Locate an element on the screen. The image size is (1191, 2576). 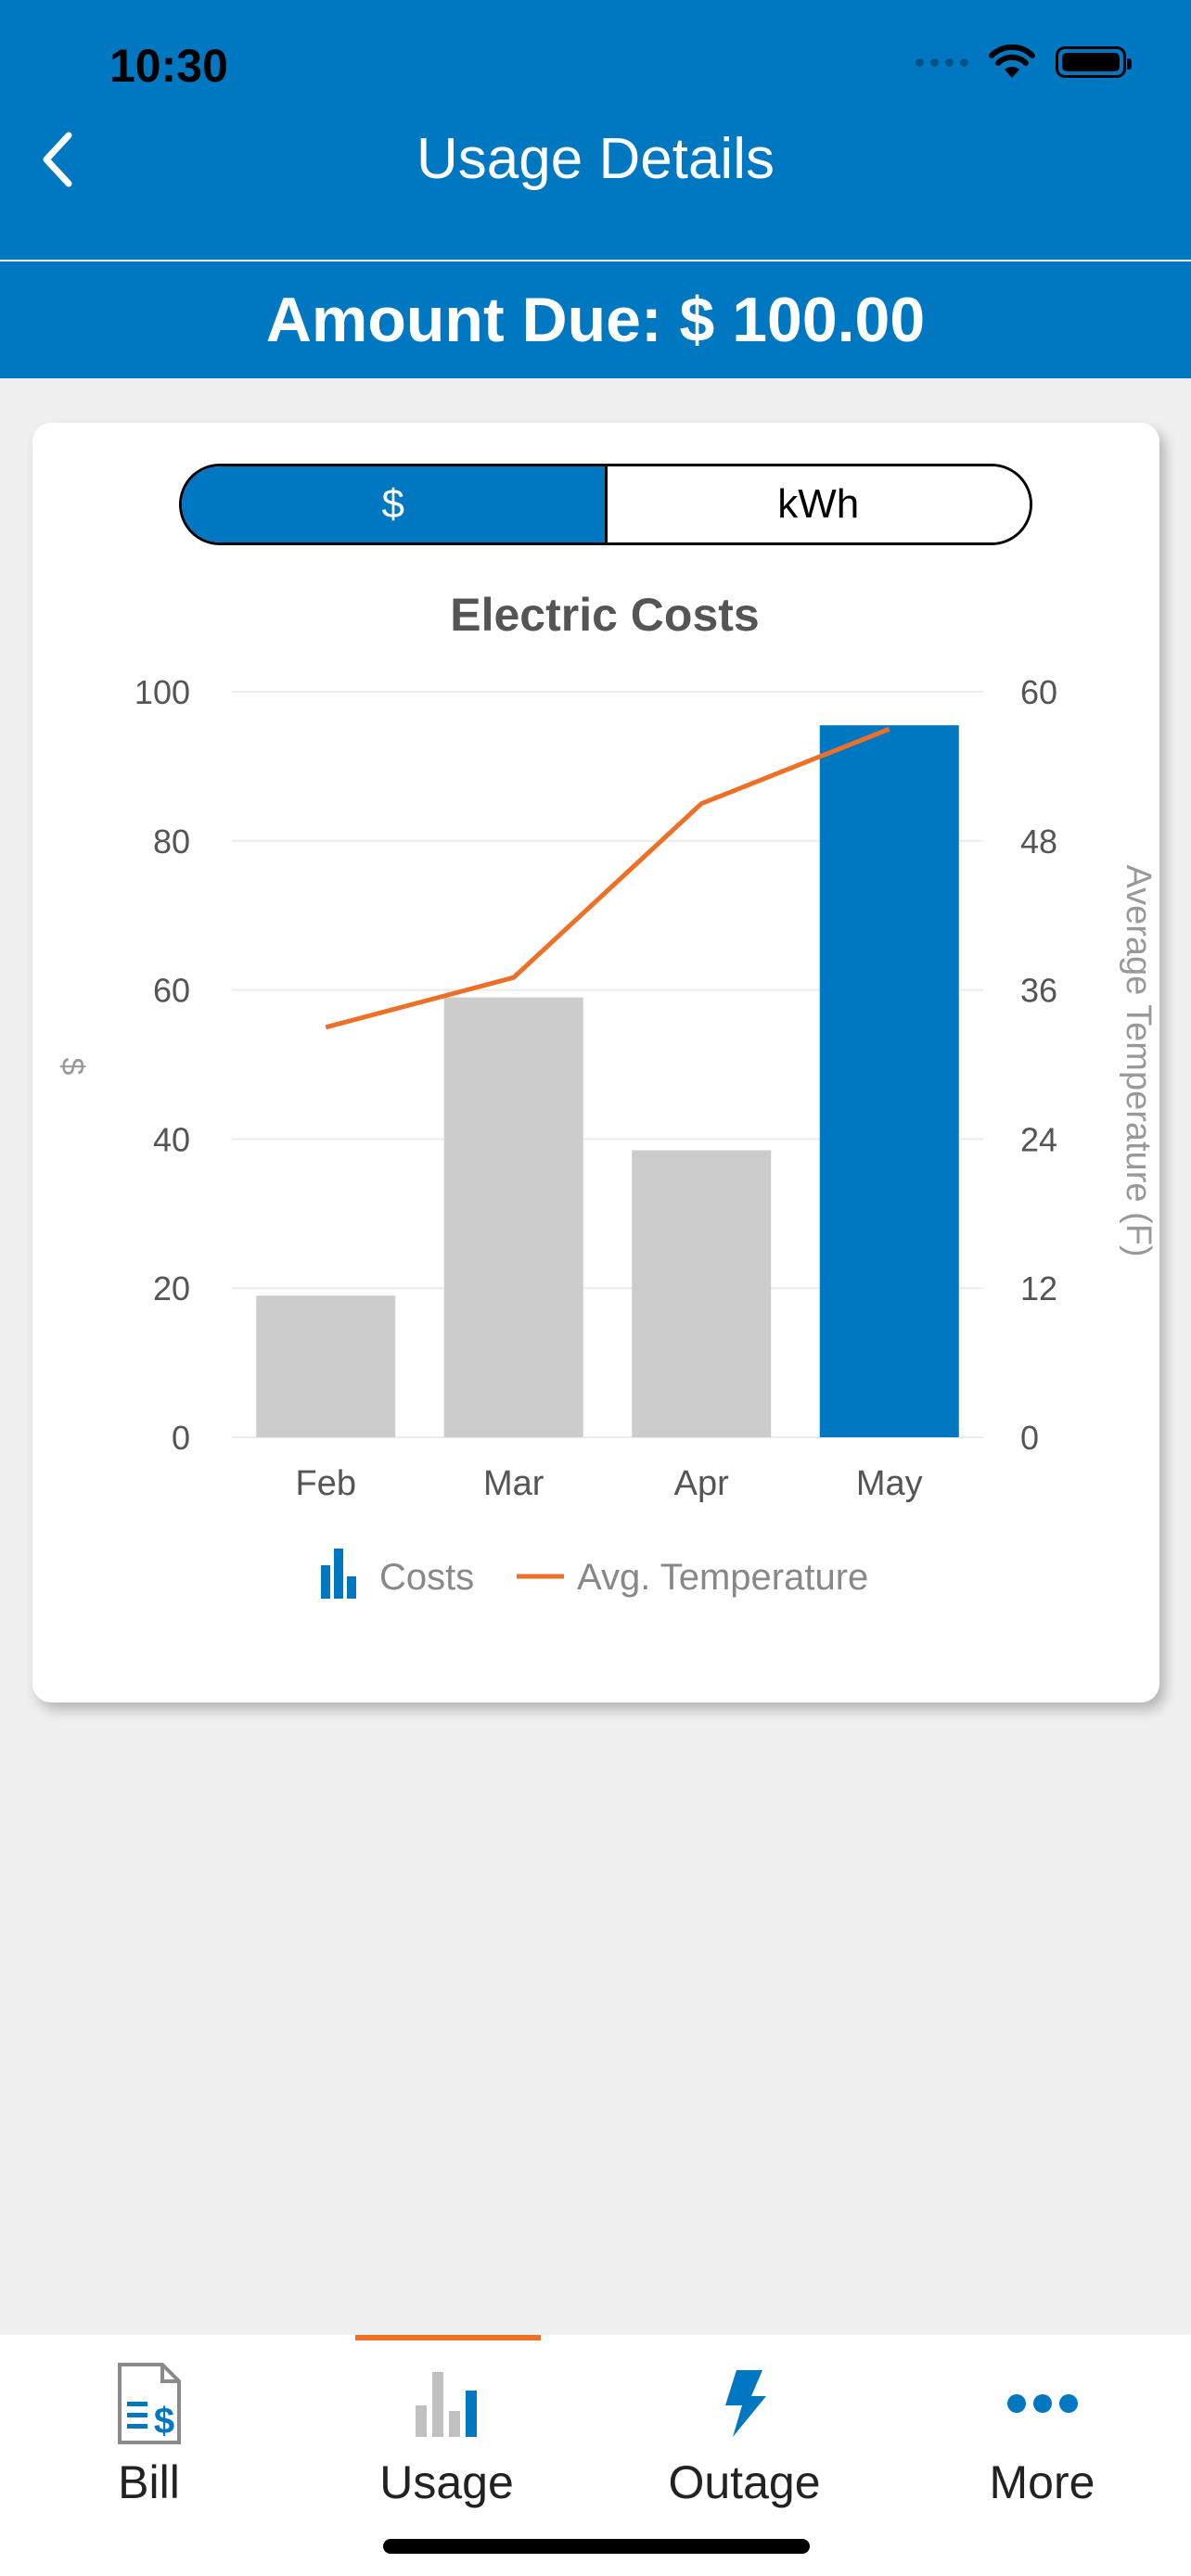
outage-icon is located at coordinates (745, 2404).